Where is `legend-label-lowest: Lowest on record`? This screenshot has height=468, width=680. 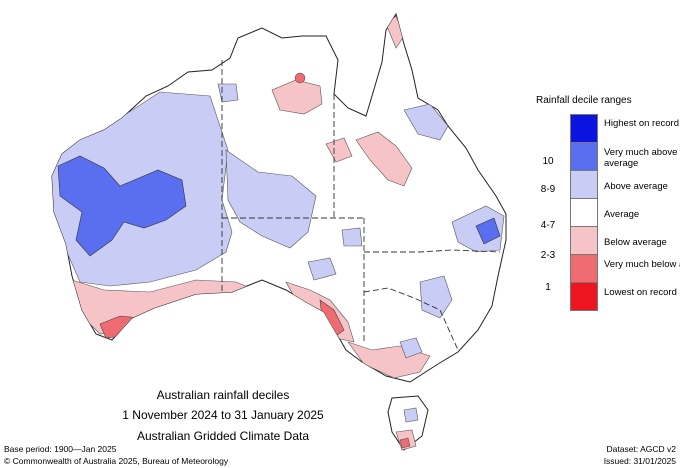
legend-label-lowest: Lowest on record is located at coordinates (640, 292).